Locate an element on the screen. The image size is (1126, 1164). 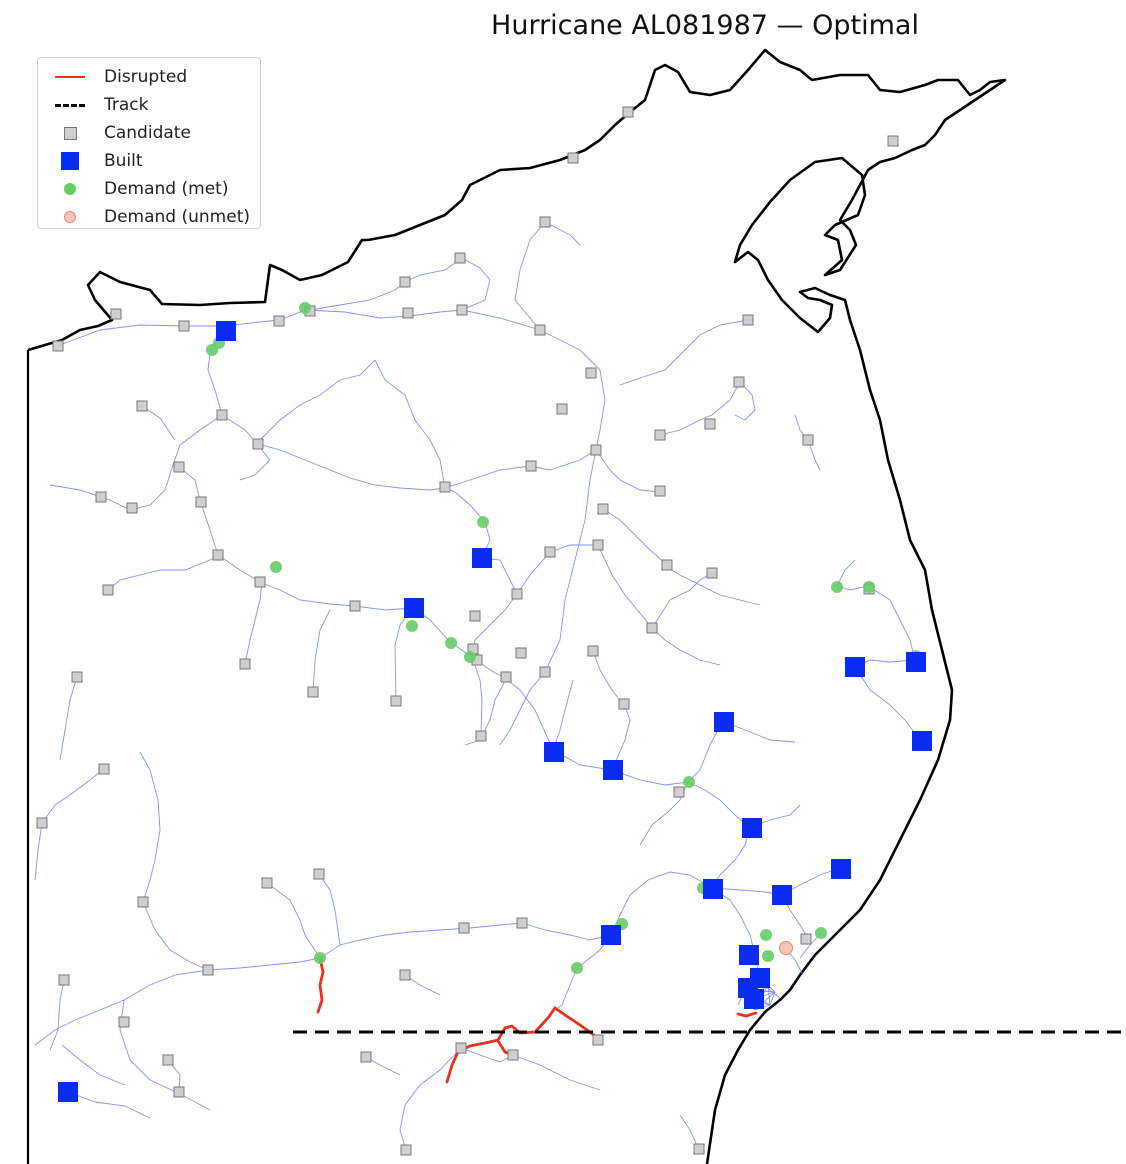
candidate-square-swatch is located at coordinates (70, 133).